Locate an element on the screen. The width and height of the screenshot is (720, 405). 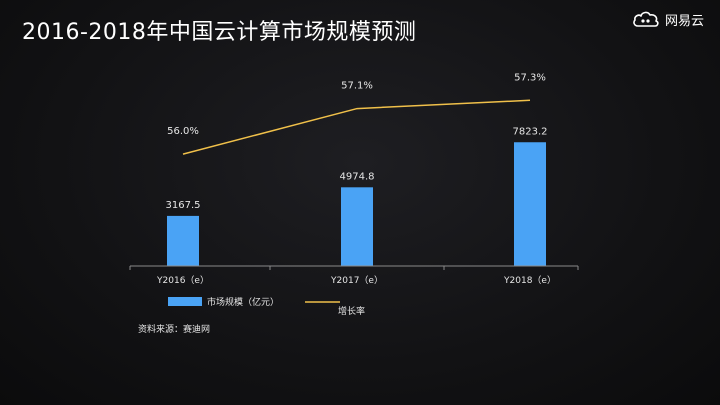
x-tick-label: Y2016（e） is located at coordinates (182, 280).